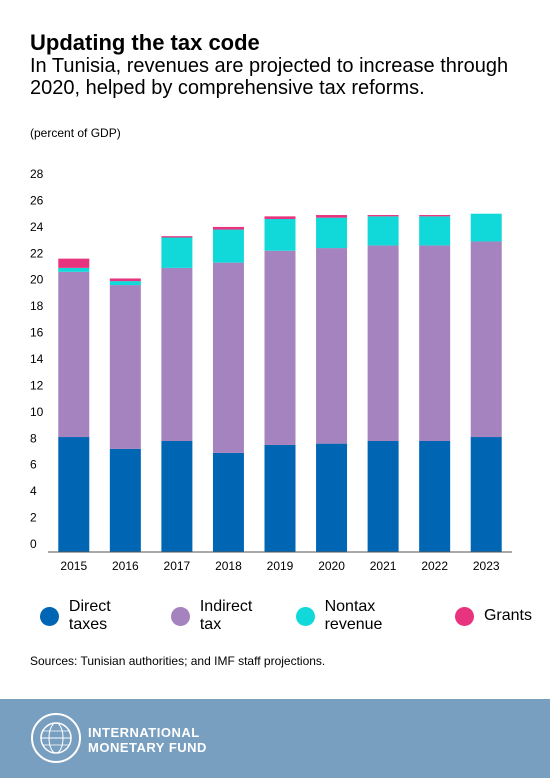  What do you see at coordinates (228, 566) in the screenshot?
I see `x-tick-label: 2018` at bounding box center [228, 566].